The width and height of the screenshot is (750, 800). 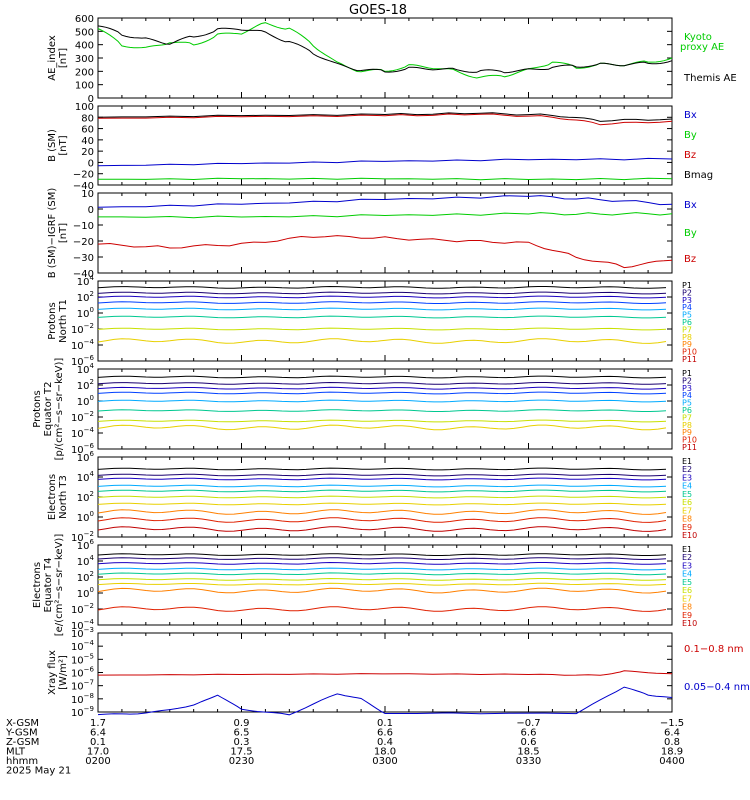 I want to click on xray-legend-item: 0.05−0.4 nm, so click(x=717, y=687).